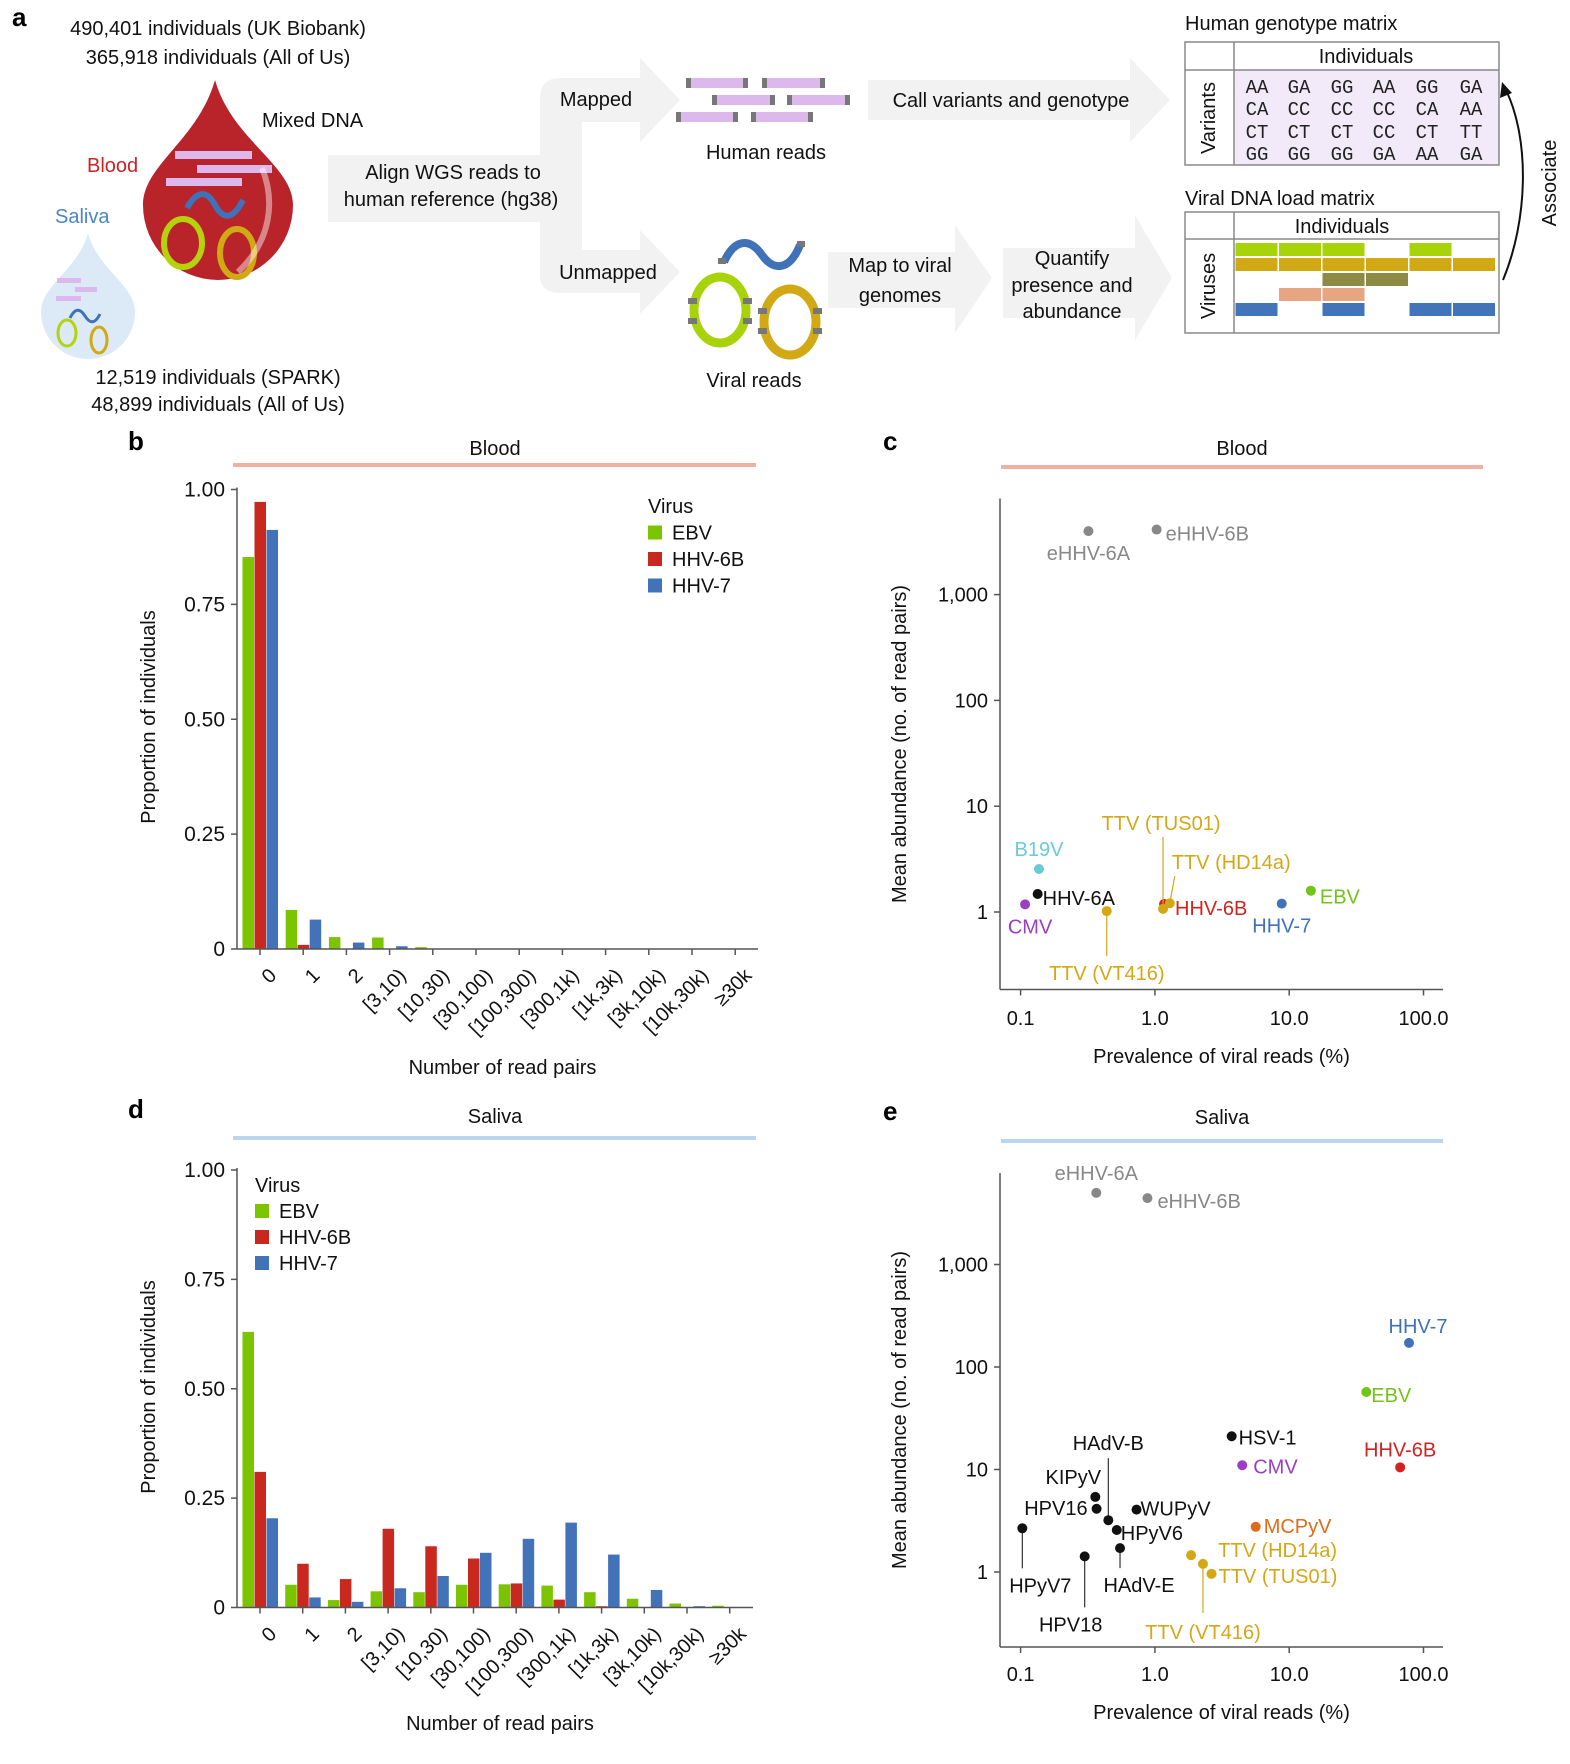  What do you see at coordinates (1084, 1556) in the screenshot?
I see `point-hpv18` at bounding box center [1084, 1556].